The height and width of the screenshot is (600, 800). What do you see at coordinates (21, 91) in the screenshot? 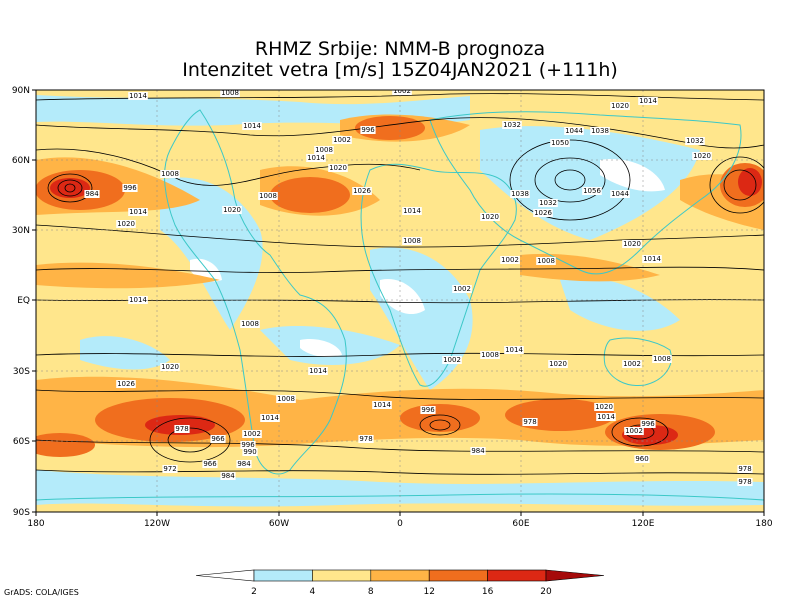
I see `lat-label-90n: 90N` at bounding box center [21, 91].